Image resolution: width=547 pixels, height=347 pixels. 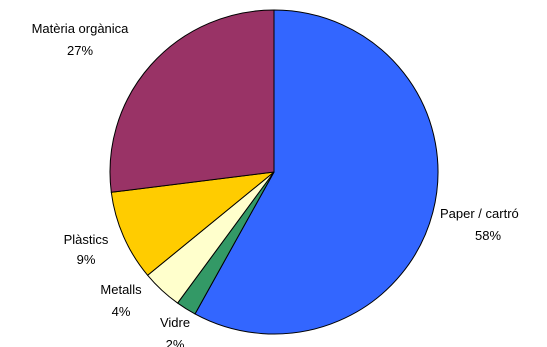 I want to click on slice-value-materia-organica: 27%, so click(x=80, y=50).